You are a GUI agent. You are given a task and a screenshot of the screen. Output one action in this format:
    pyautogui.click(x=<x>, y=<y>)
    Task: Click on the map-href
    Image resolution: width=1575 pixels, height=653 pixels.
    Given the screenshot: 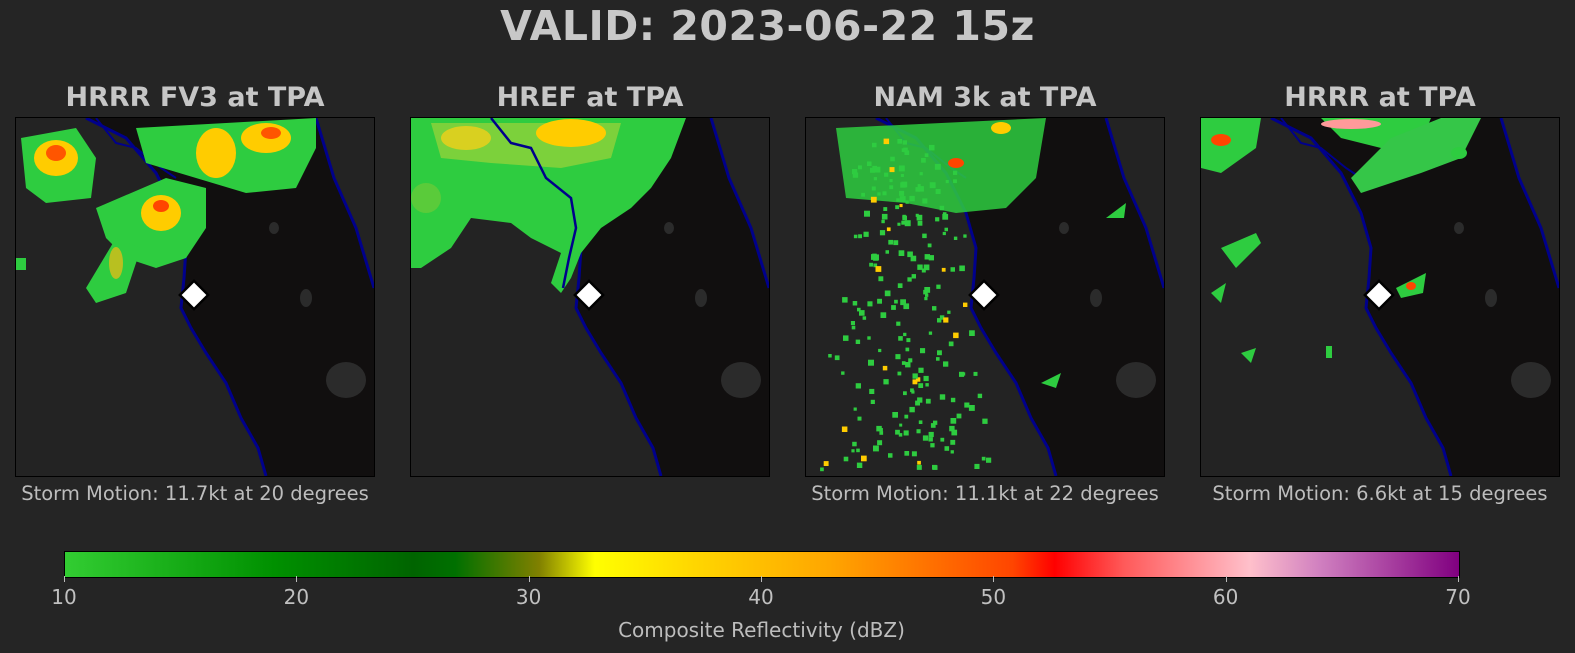 What is the action you would take?
    pyautogui.click(x=590, y=297)
    